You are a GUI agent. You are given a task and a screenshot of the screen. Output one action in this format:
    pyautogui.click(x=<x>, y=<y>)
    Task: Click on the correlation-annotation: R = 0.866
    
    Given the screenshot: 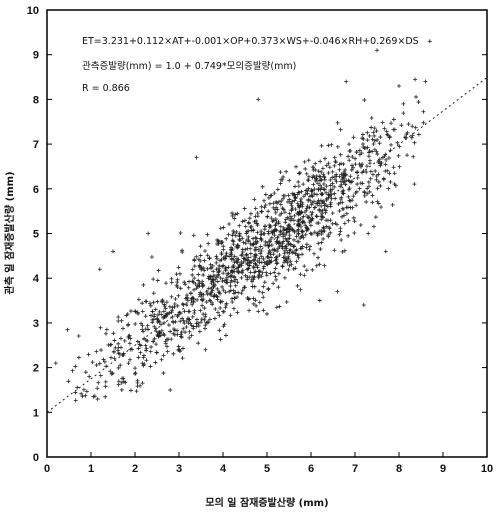 What is the action you would take?
    pyautogui.click(x=106, y=88)
    